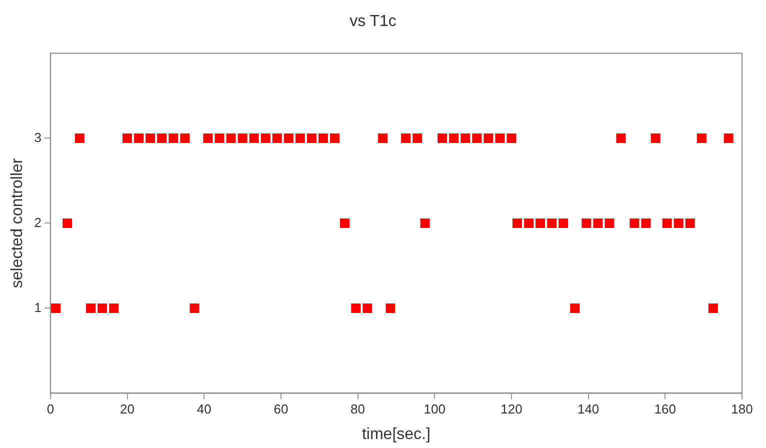 This screenshot has height=448, width=766. What do you see at coordinates (358, 409) in the screenshot?
I see `x-tick-label: 80` at bounding box center [358, 409].